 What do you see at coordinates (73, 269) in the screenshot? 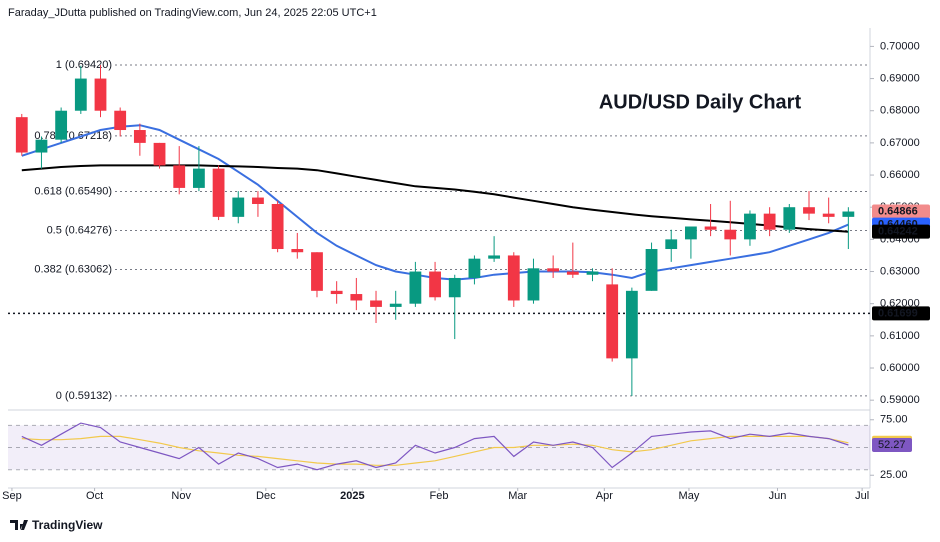
I see `fib-label: 0.382 (0.63062)` at bounding box center [73, 269].